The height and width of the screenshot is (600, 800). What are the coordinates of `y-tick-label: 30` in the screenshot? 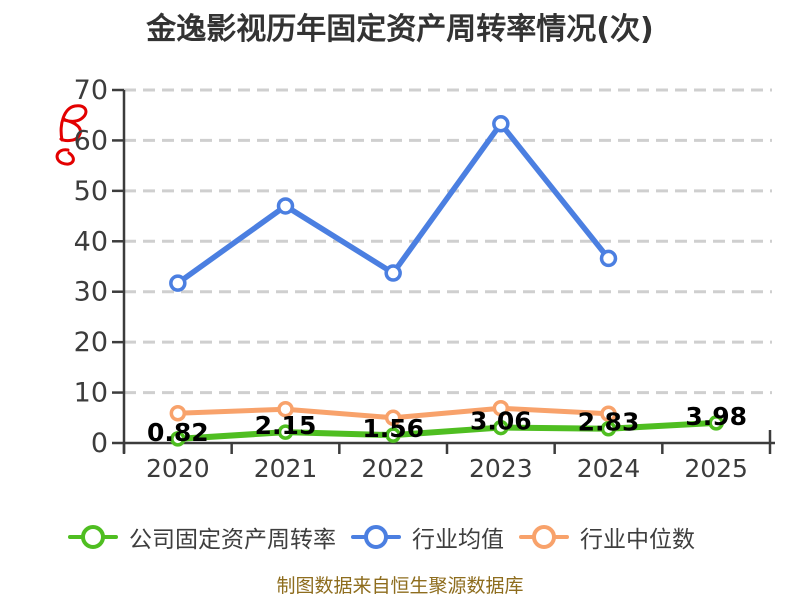 It's located at (91, 292).